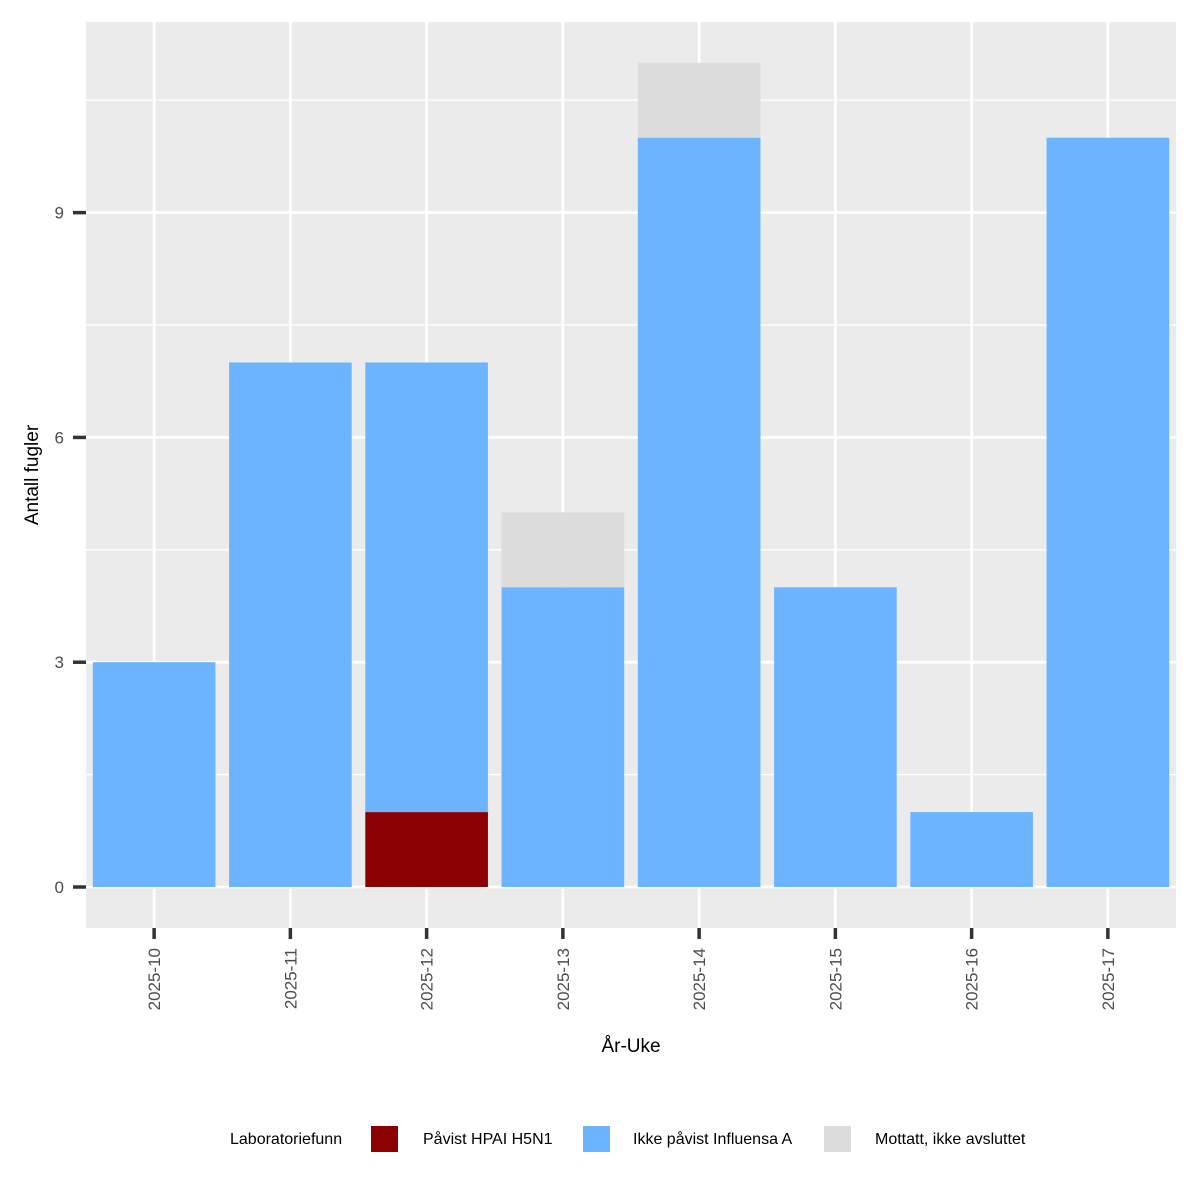  Describe the element at coordinates (59, 437) in the screenshot. I see `y-tick-label-6: 6` at that location.